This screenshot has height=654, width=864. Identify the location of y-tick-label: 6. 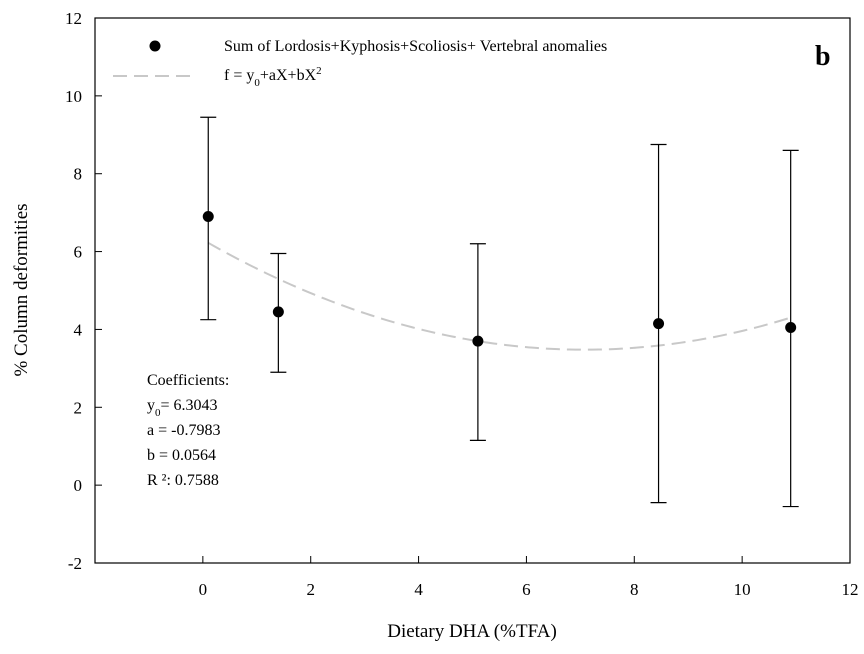
(78, 252).